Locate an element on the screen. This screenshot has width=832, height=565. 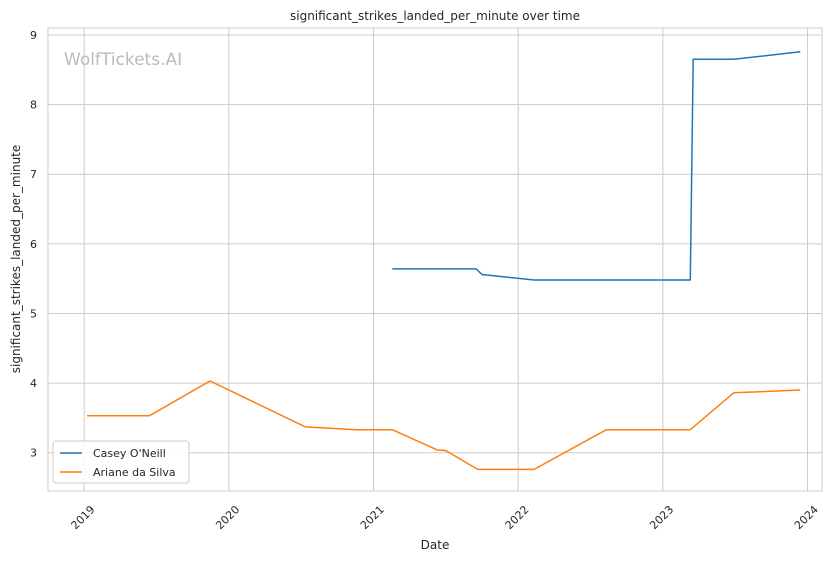
y-tick-label: 9 is located at coordinates (33, 35).